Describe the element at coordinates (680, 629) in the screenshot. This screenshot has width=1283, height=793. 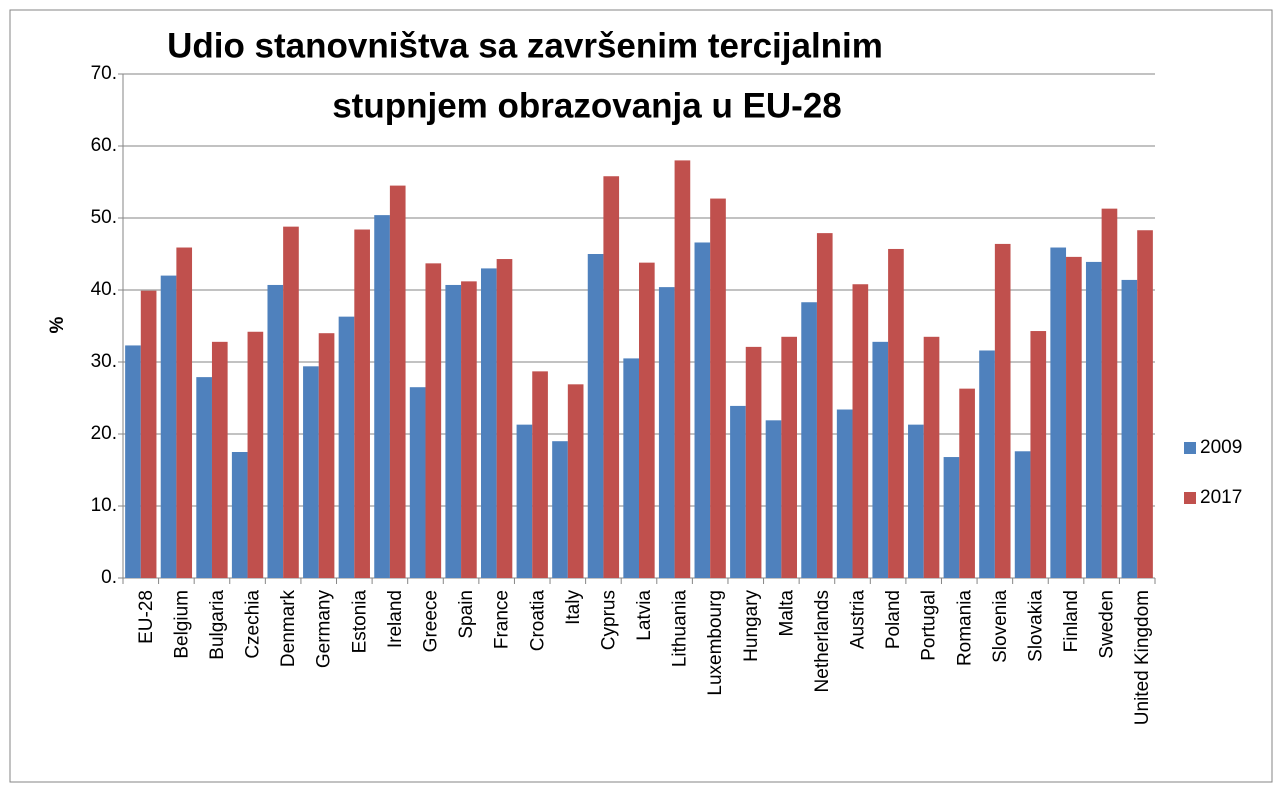
I see `x-tick-label: Lithuania` at that location.